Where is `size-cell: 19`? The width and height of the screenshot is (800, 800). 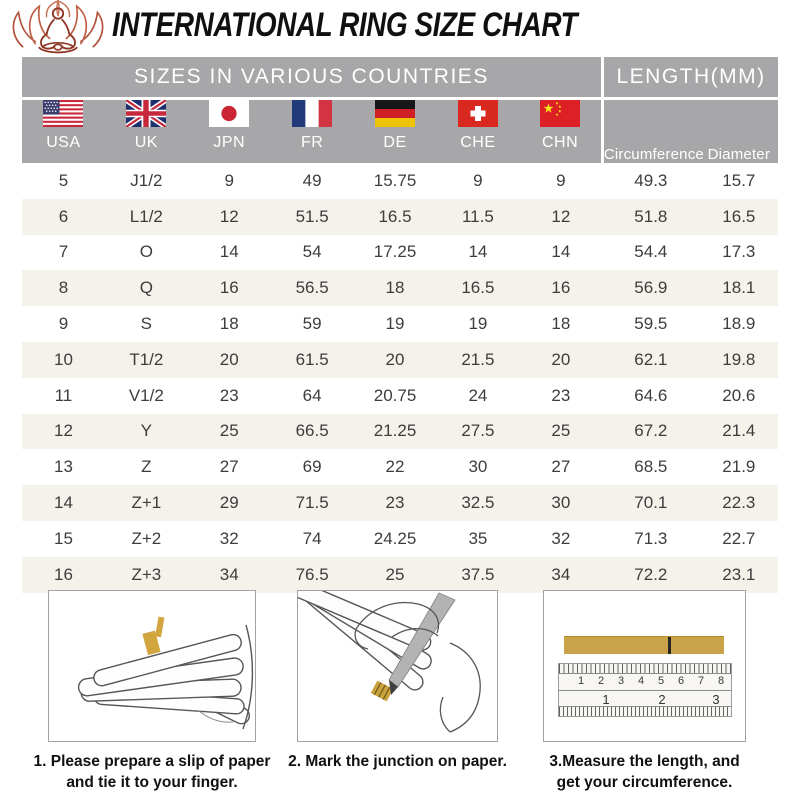
size-cell: 19 is located at coordinates (478, 324).